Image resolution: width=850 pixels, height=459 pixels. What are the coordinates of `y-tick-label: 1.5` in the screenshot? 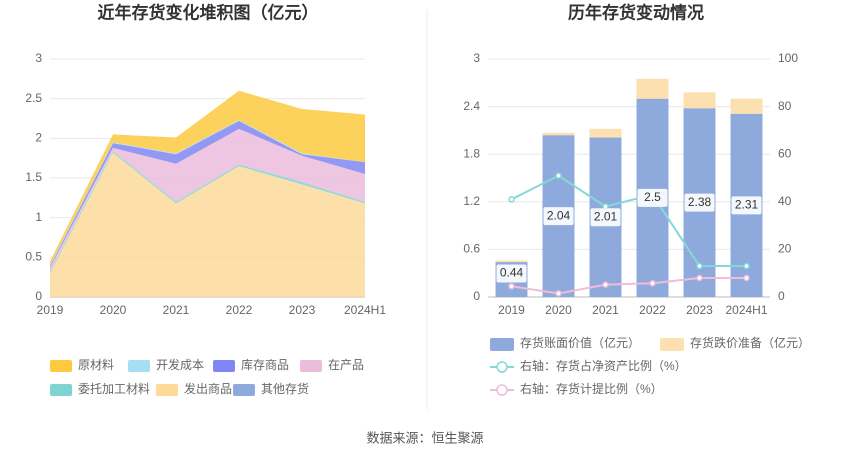 It's located at (33, 177).